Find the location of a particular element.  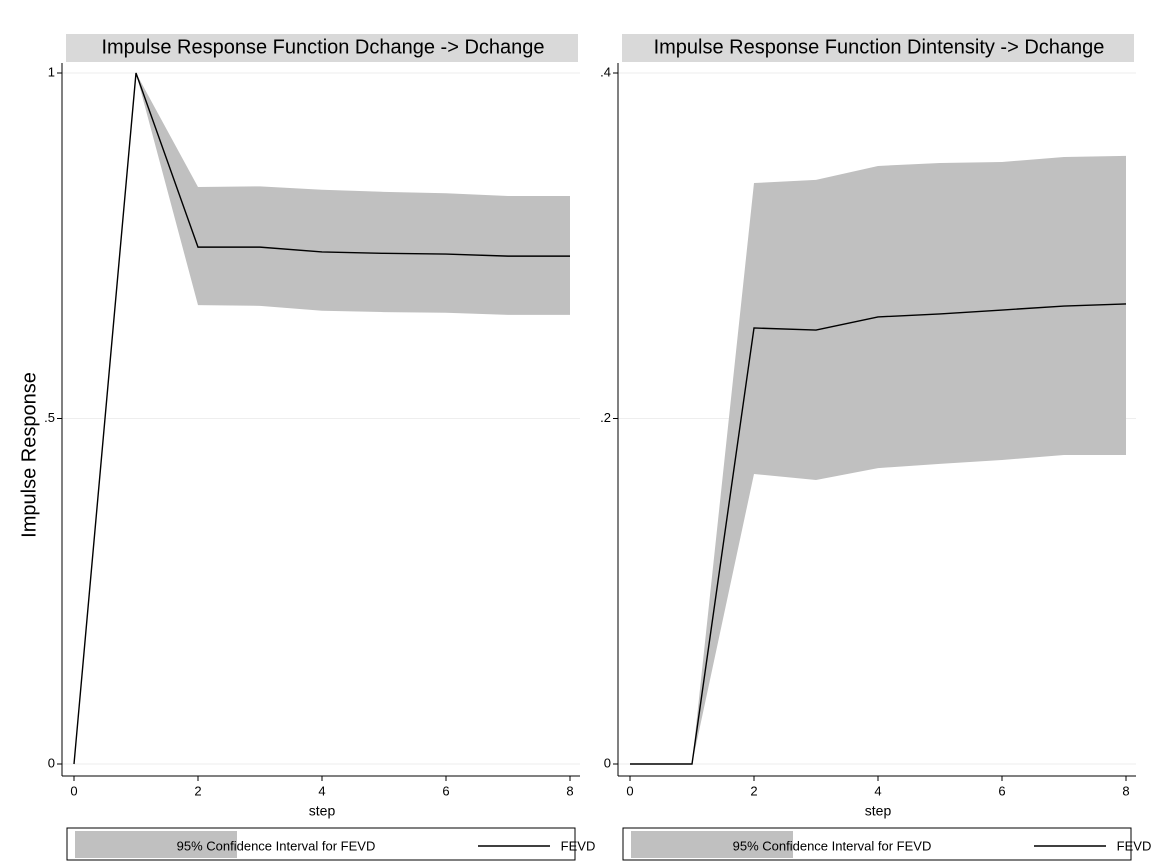

y-tick-label: .2 is located at coordinates (605, 417).